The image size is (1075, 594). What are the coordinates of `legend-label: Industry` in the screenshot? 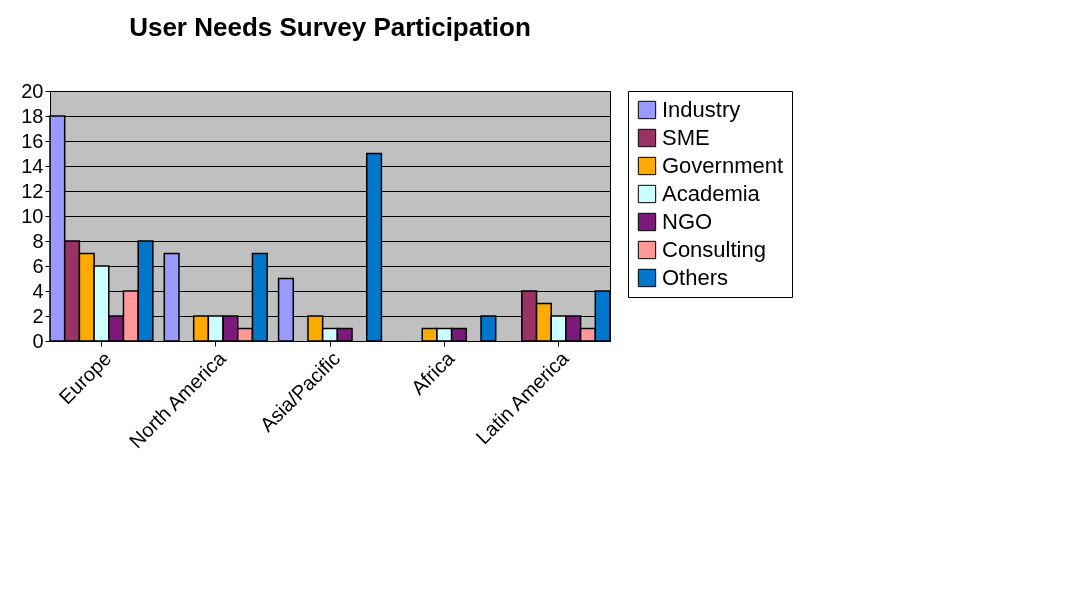 It's located at (701, 109).